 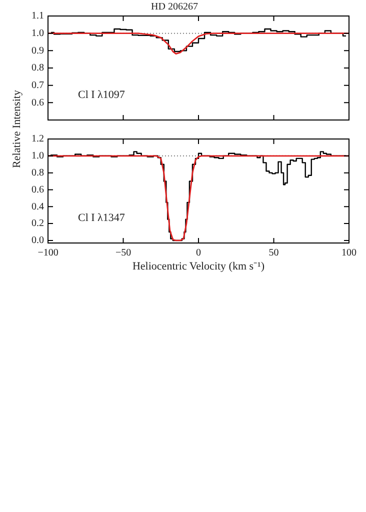 What do you see at coordinates (198, 253) in the screenshot?
I see `x-tick-label: 0` at bounding box center [198, 253].